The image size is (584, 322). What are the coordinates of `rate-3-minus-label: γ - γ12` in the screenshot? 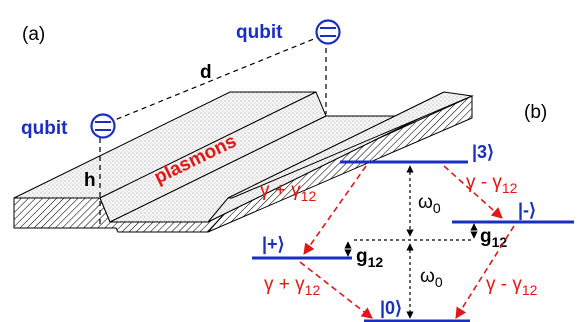 It's located at (492, 184).